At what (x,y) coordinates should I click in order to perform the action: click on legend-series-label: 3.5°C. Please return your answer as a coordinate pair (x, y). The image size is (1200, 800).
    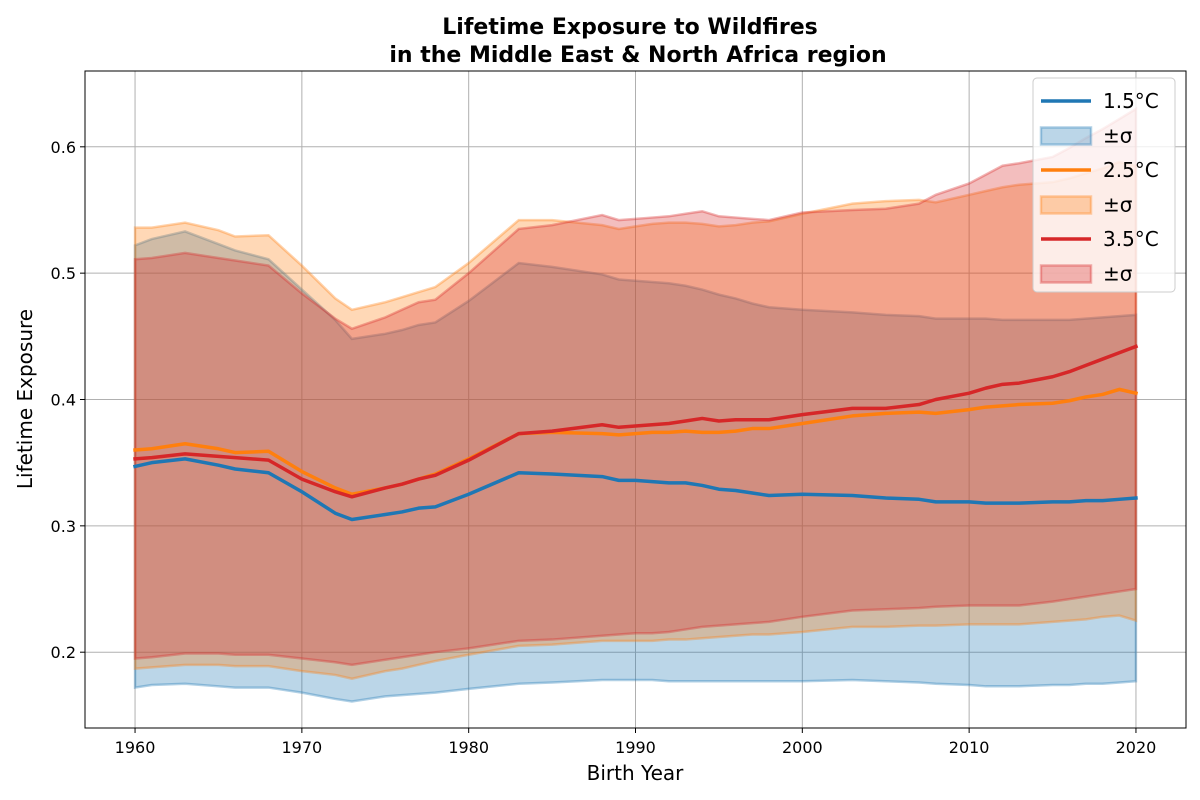
    Looking at the image, I should click on (1131, 239).